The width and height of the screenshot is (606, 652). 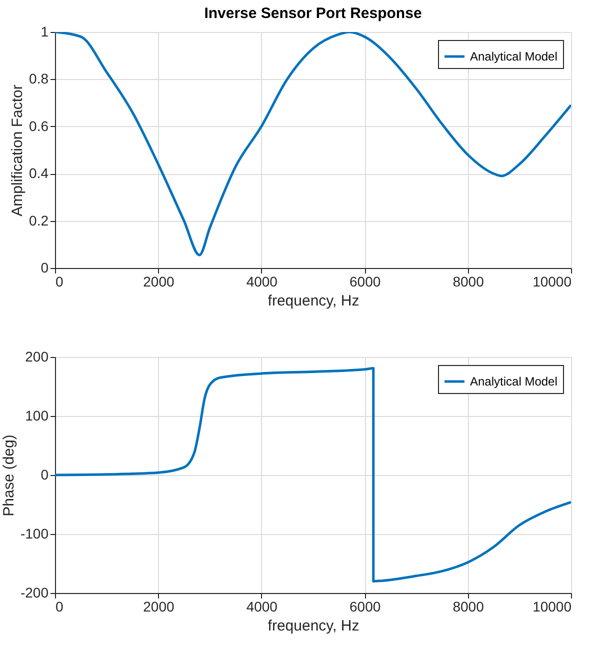 What do you see at coordinates (17, 150) in the screenshot?
I see `y-axis-title: Amplification Factor` at bounding box center [17, 150].